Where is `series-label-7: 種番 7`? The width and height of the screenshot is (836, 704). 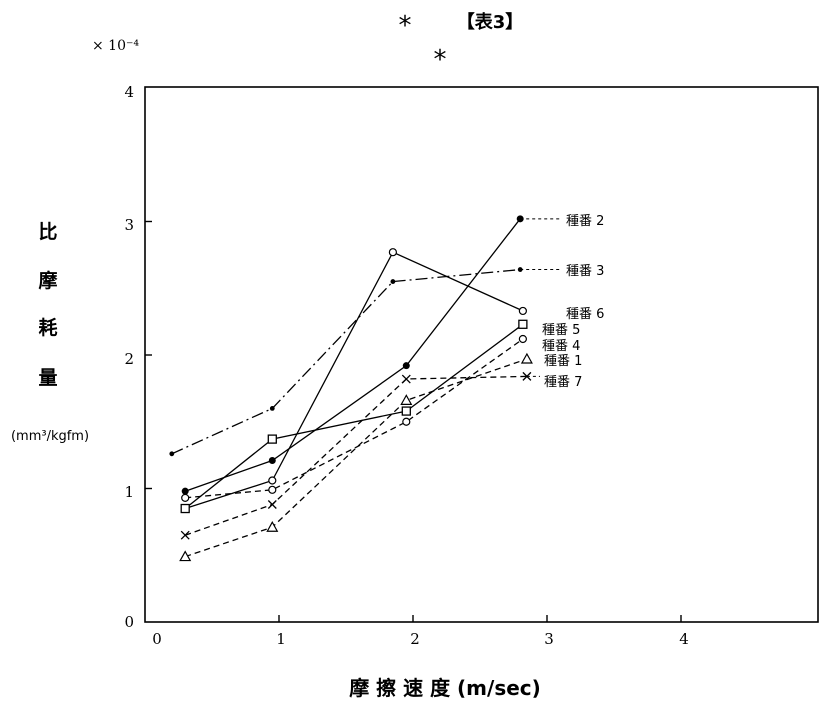
series-label-7: 種番 7 is located at coordinates (563, 382).